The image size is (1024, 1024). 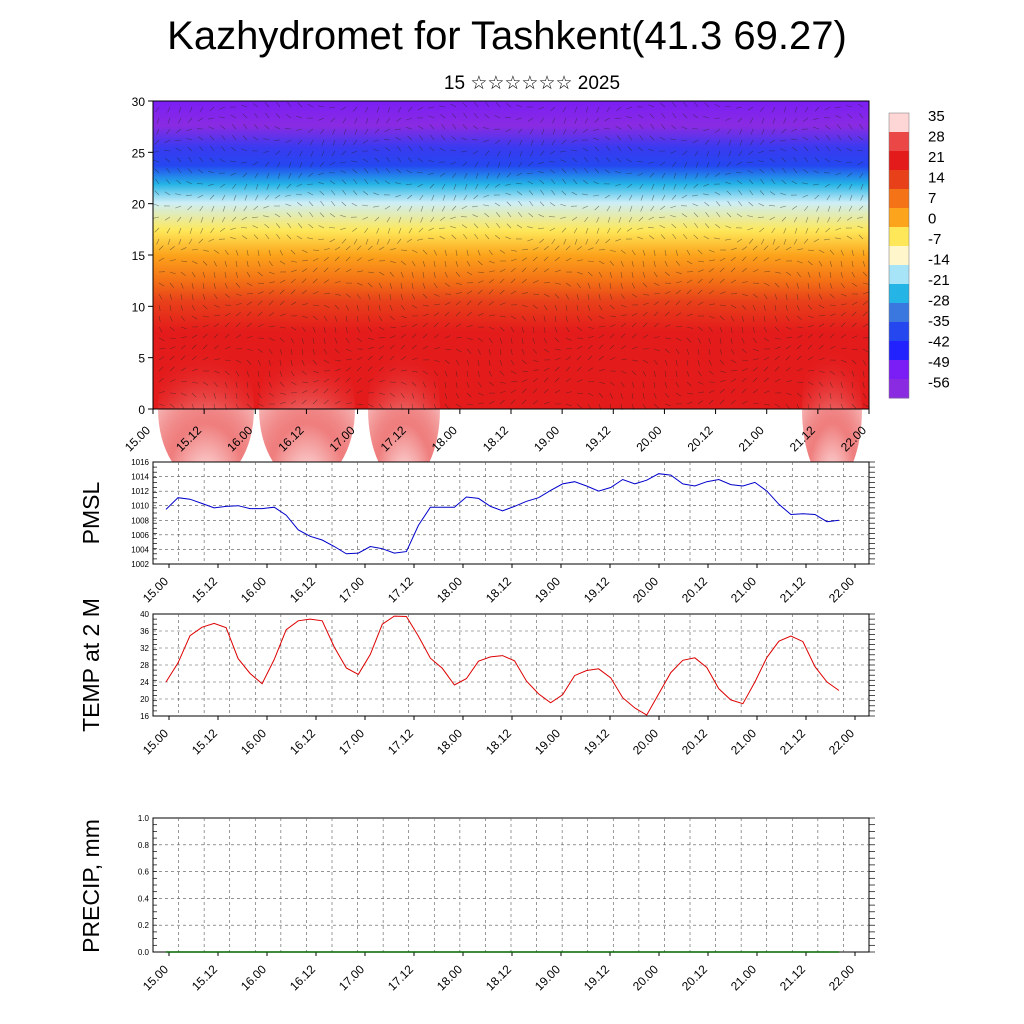 What do you see at coordinates (141, 359) in the screenshot?
I see `cs-ytick-label: 5` at bounding box center [141, 359].